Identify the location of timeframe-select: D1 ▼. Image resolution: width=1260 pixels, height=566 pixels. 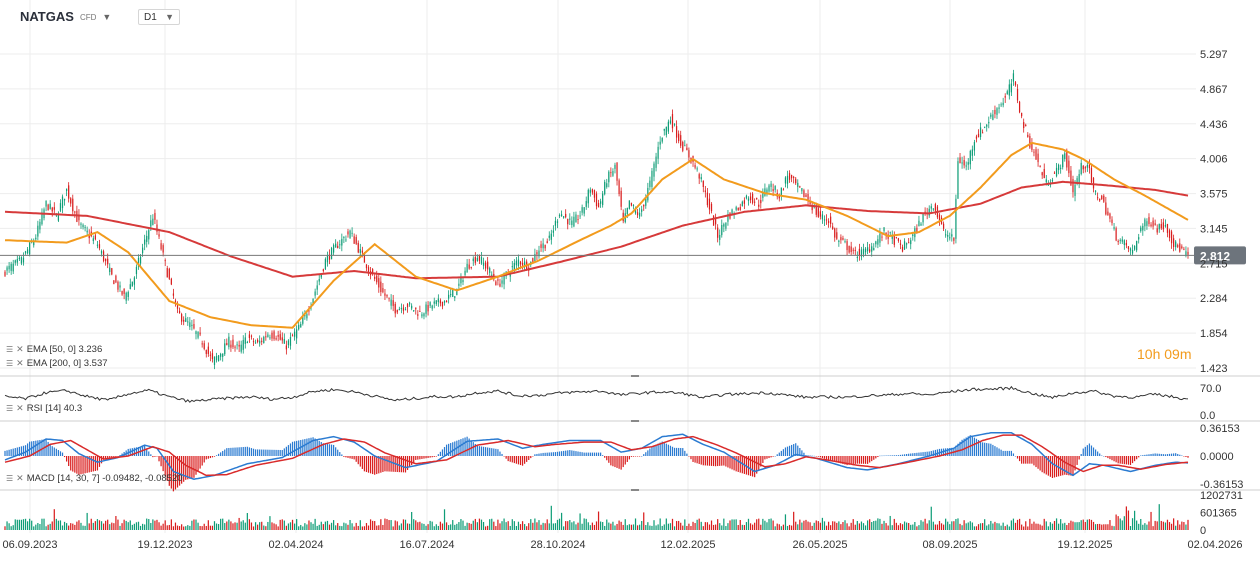
(159, 17).